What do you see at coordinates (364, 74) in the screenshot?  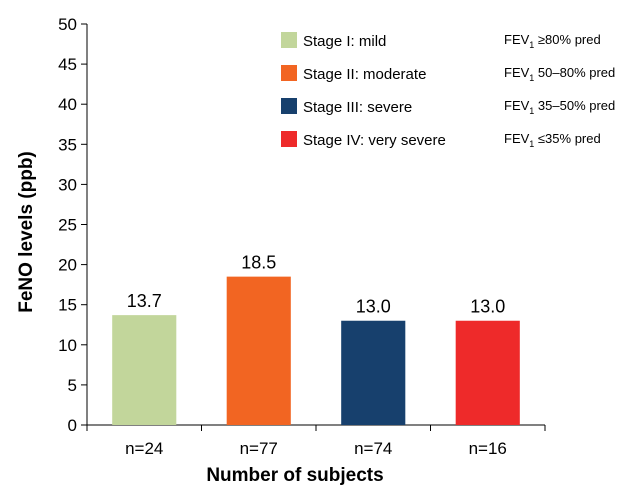 I see `legend-label: Stage II: moderate` at bounding box center [364, 74].